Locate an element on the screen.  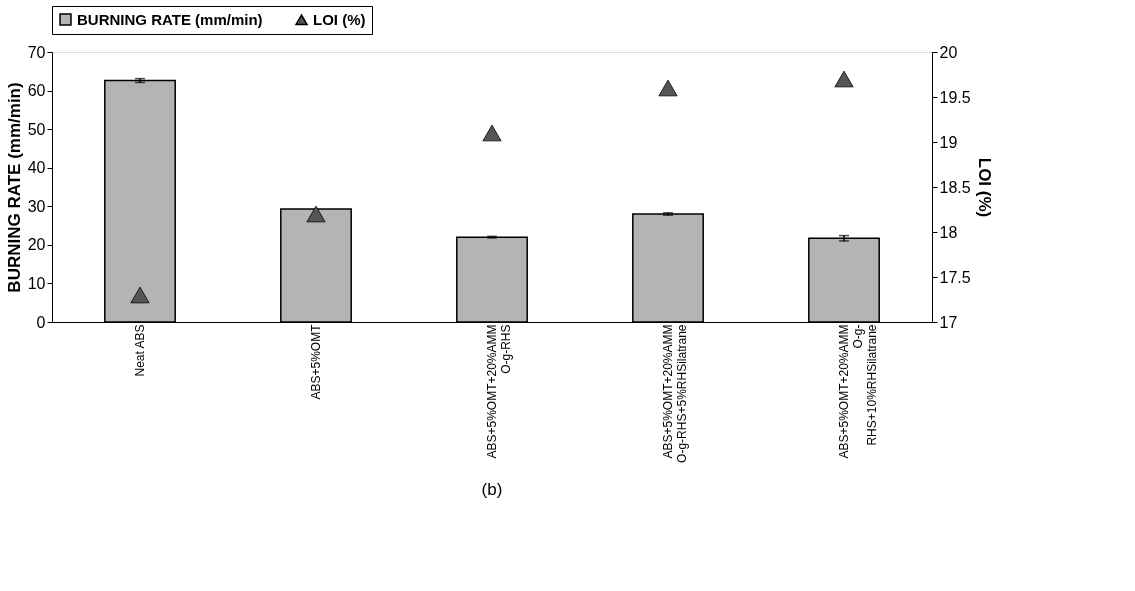
x-tick-label: ABS+5%OMT+20%AMM O-g-RHS is located at coordinates (499, 391).